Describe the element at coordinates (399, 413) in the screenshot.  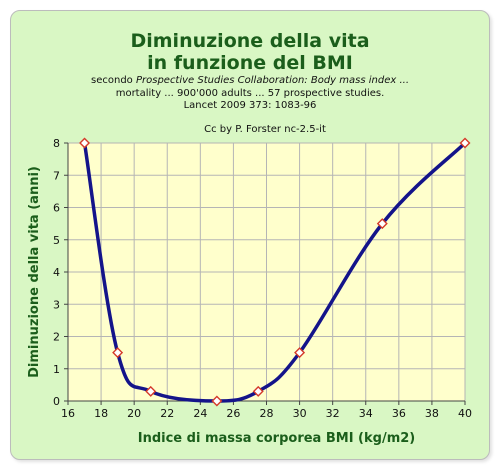
I see `x-tick-label-10: 36` at that location.